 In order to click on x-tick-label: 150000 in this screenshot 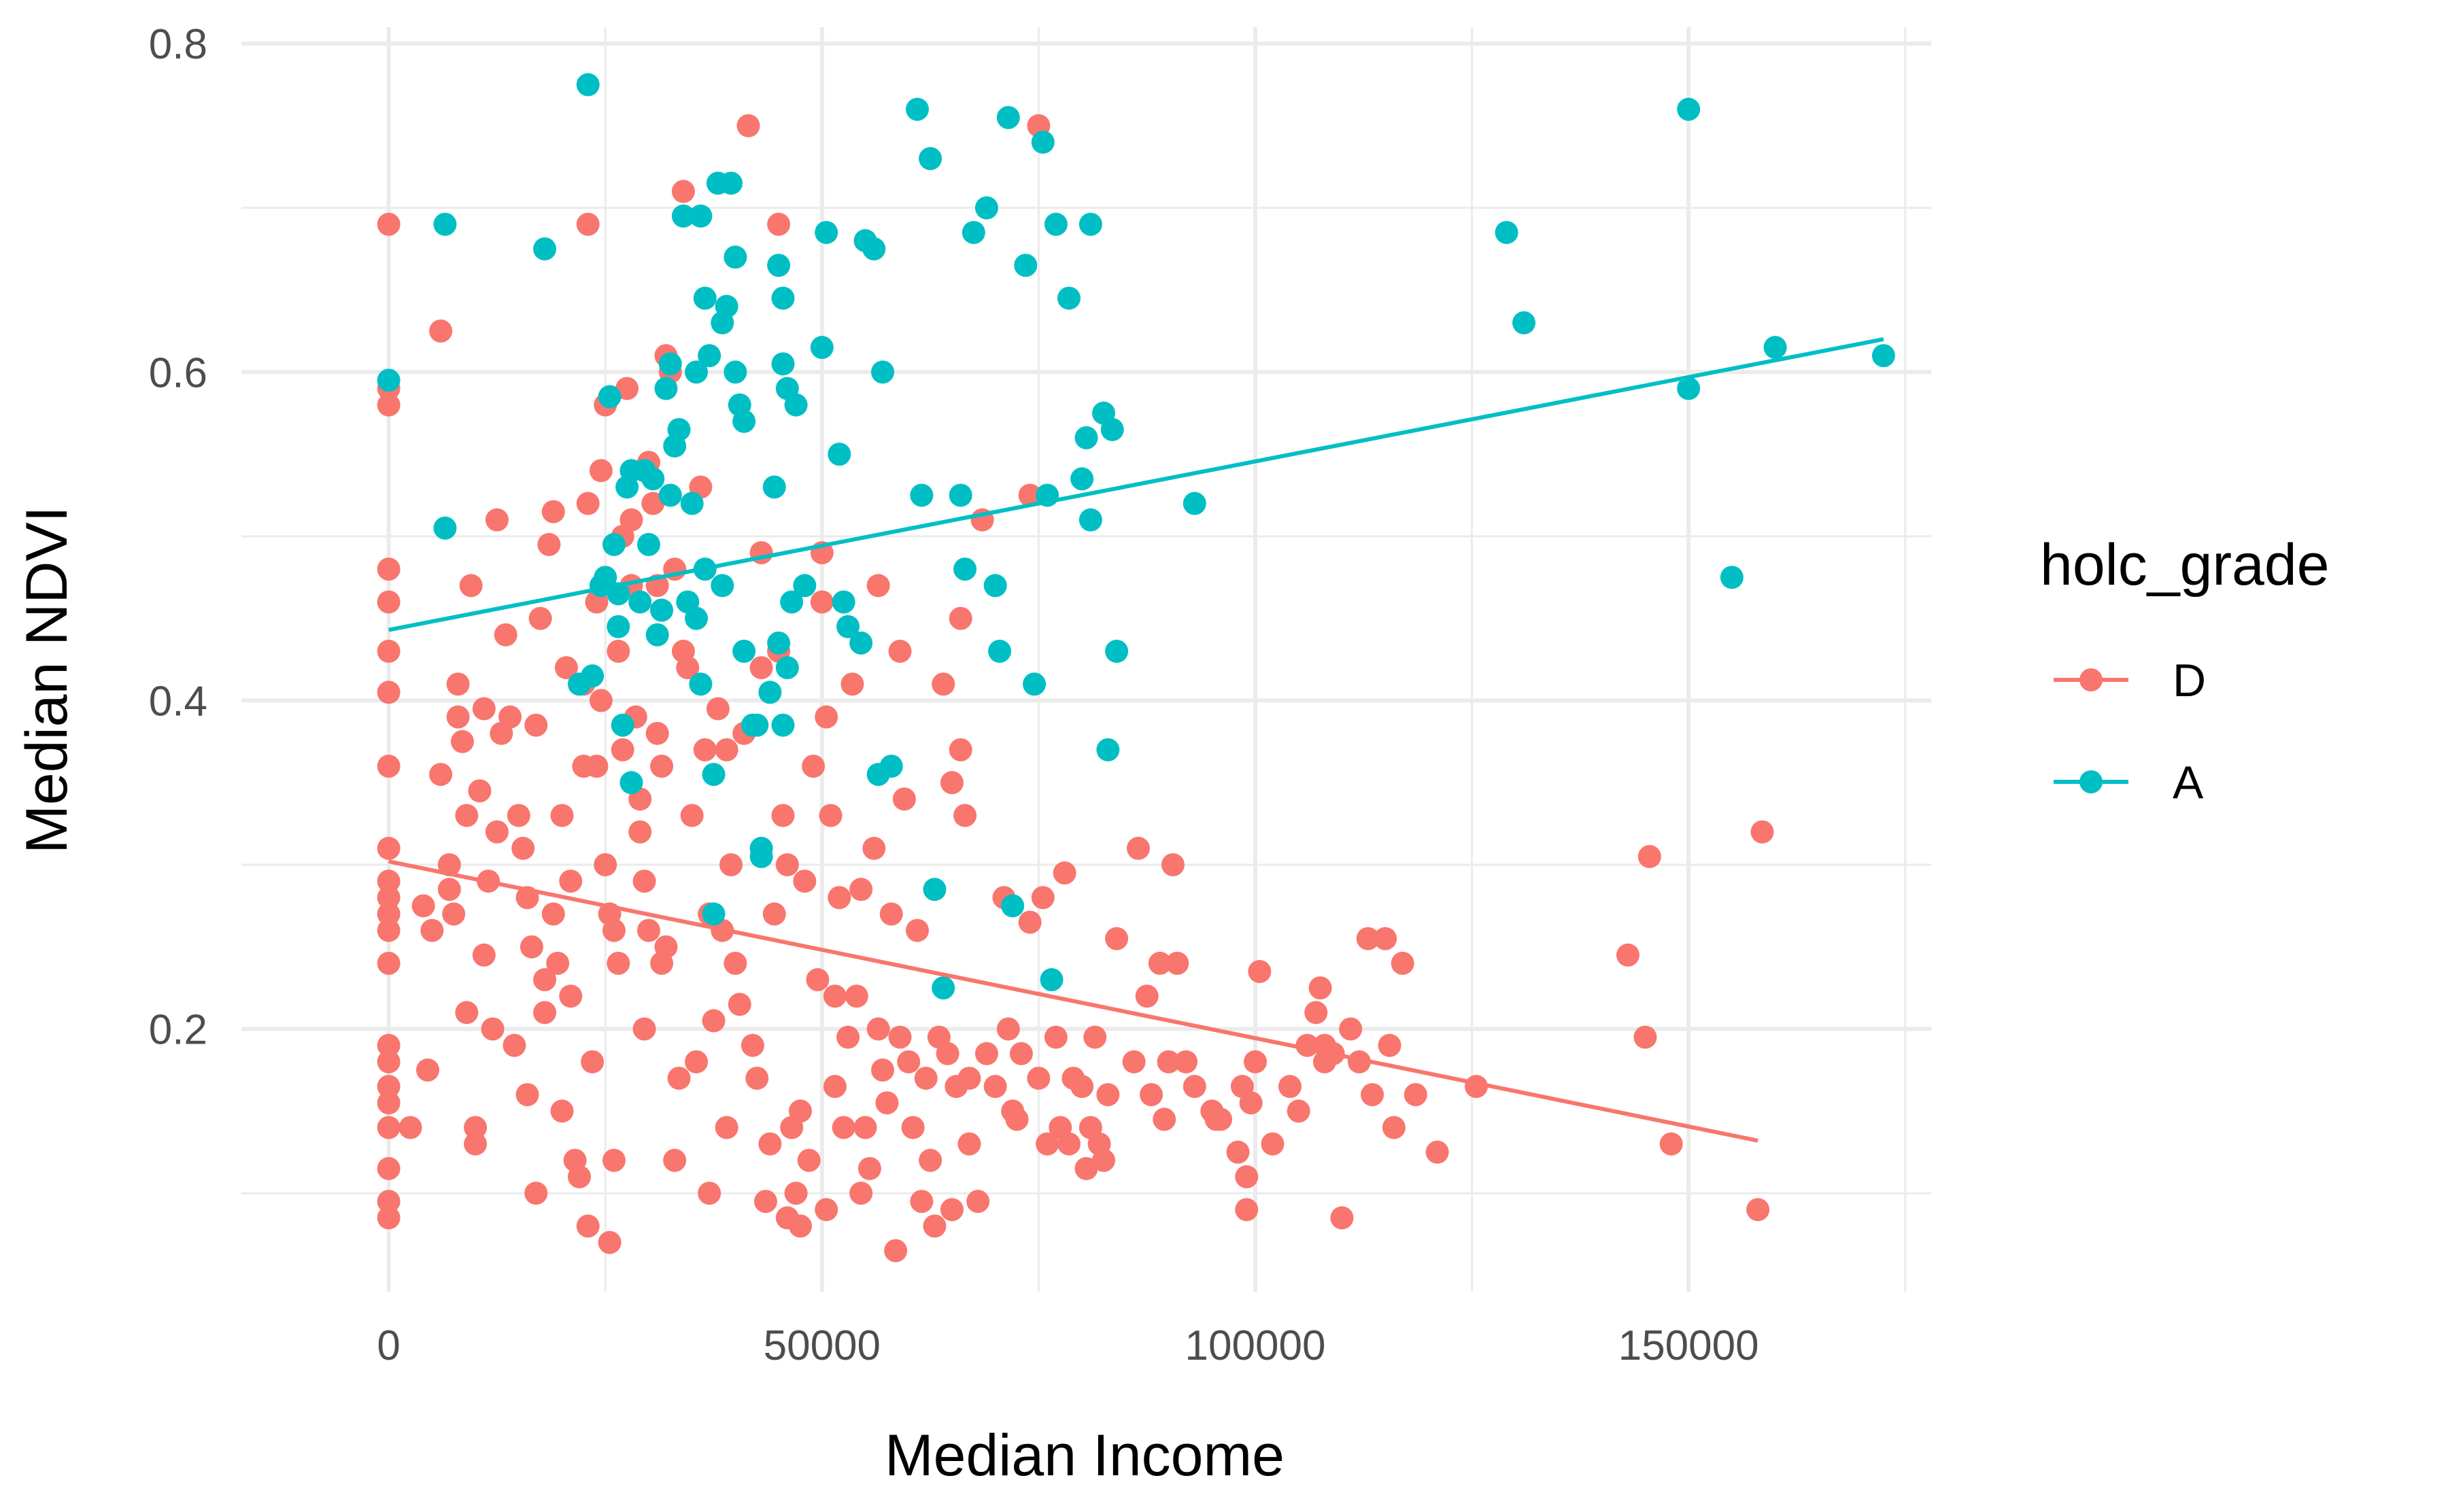, I will do `click(1689, 1345)`.